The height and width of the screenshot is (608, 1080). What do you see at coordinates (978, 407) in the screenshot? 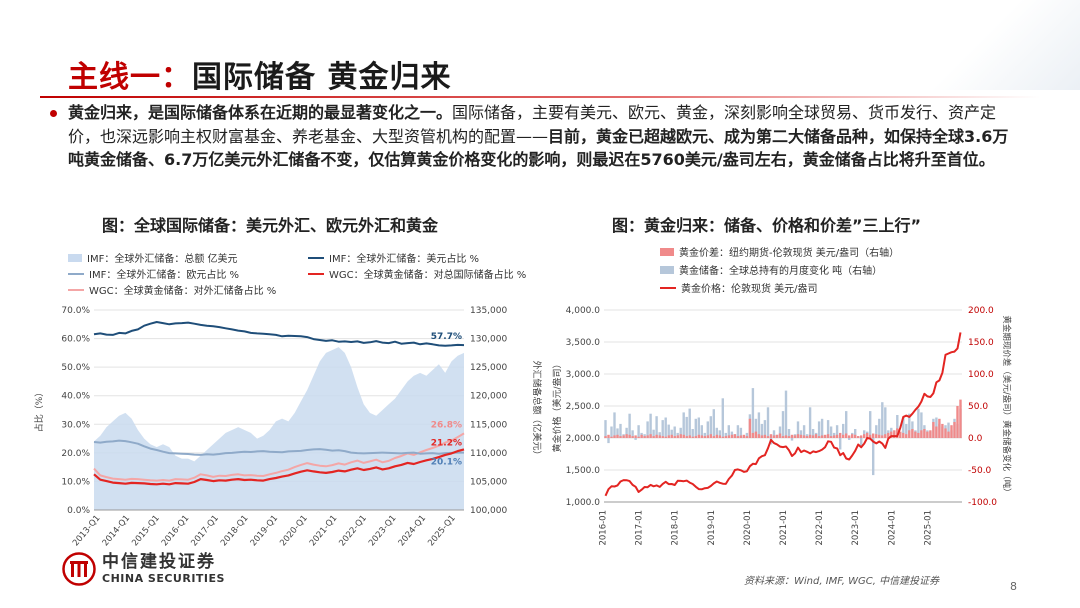
I see `y2-tick-label: 50.0` at bounding box center [978, 407].